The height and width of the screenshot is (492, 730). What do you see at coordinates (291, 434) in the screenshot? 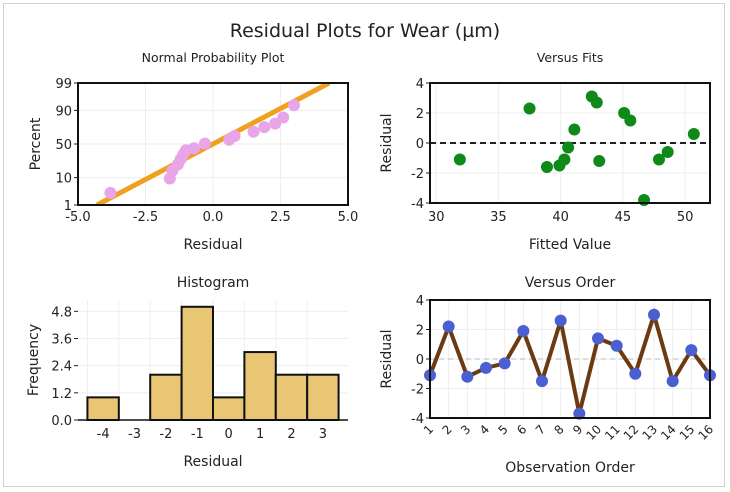
I see `hist-xtick-label: 2` at bounding box center [291, 434].